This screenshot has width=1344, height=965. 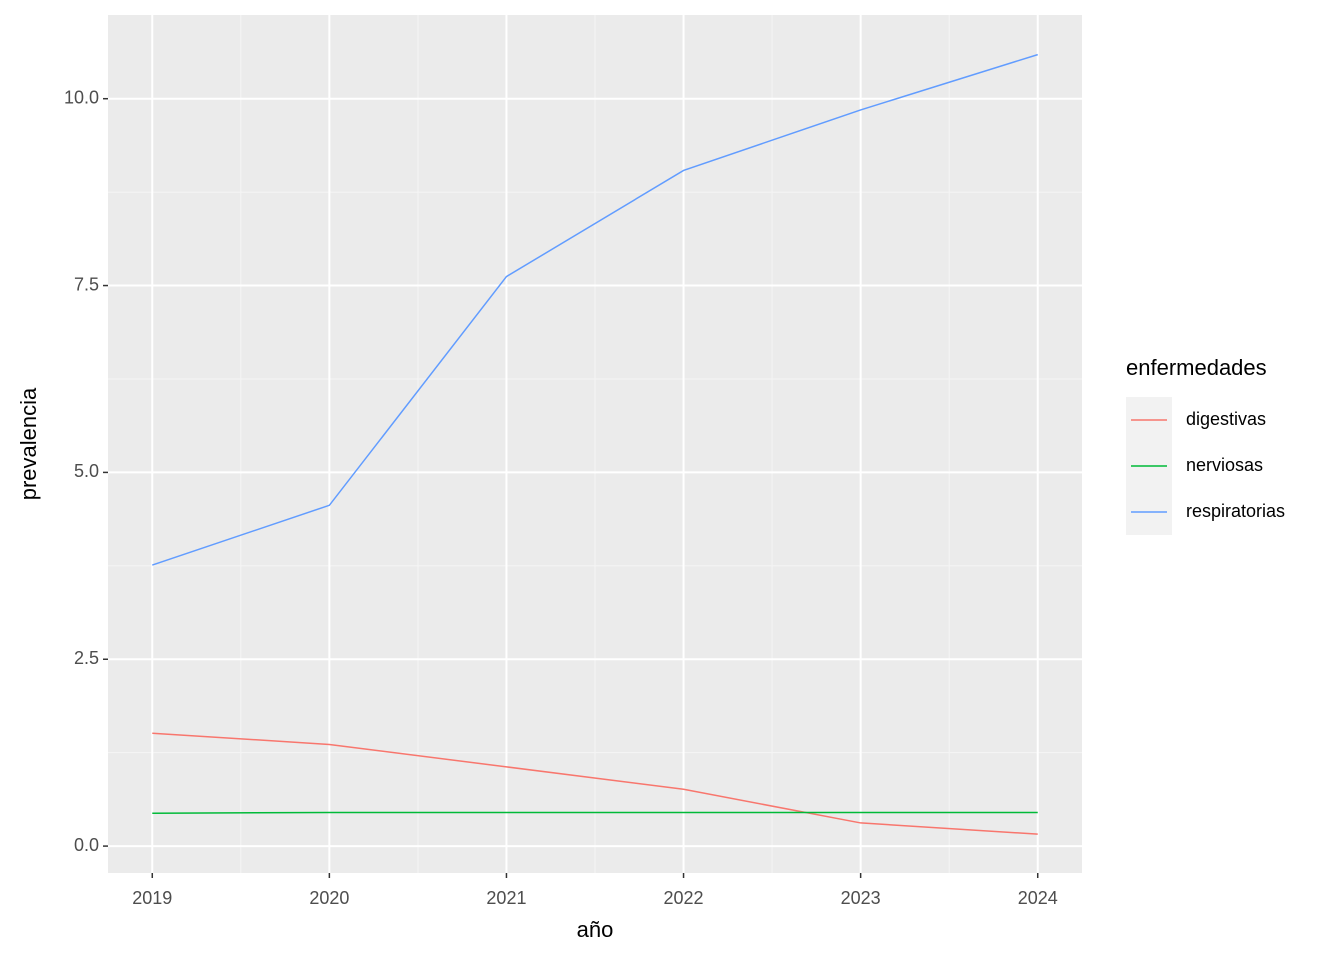 I want to click on x-tick-label: 2023, so click(x=861, y=898).